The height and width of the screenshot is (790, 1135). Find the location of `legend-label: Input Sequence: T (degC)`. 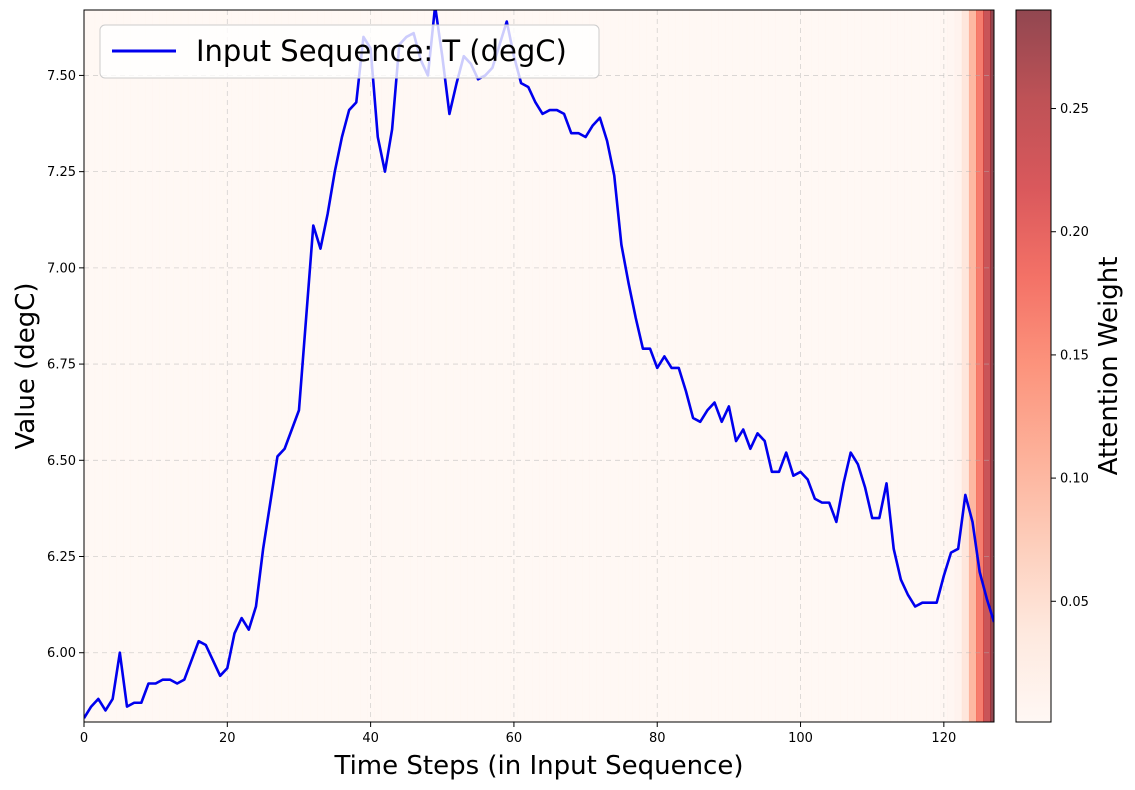

legend-label: Input Sequence: T (degC) is located at coordinates (381, 51).